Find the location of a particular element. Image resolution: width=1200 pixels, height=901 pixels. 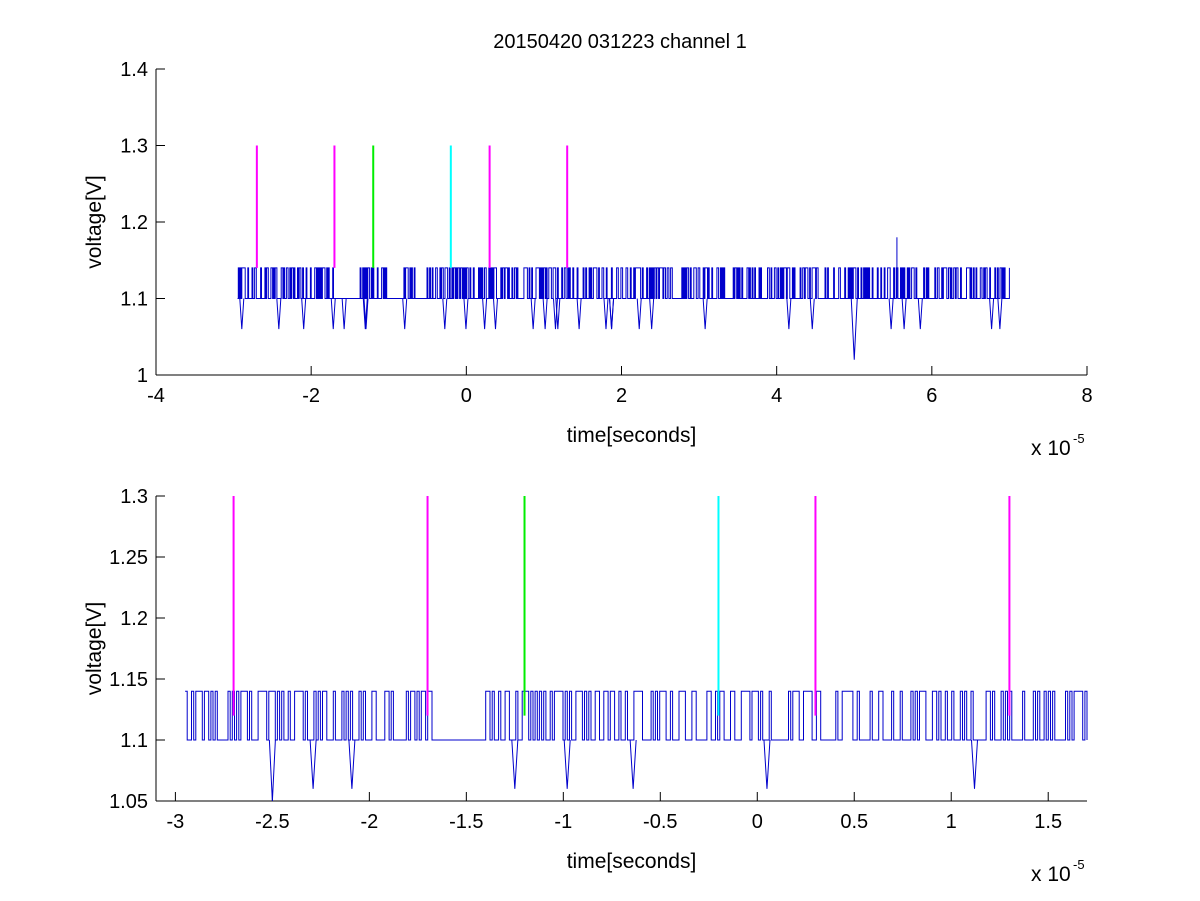

x-tick-label: 4 is located at coordinates (776, 396).